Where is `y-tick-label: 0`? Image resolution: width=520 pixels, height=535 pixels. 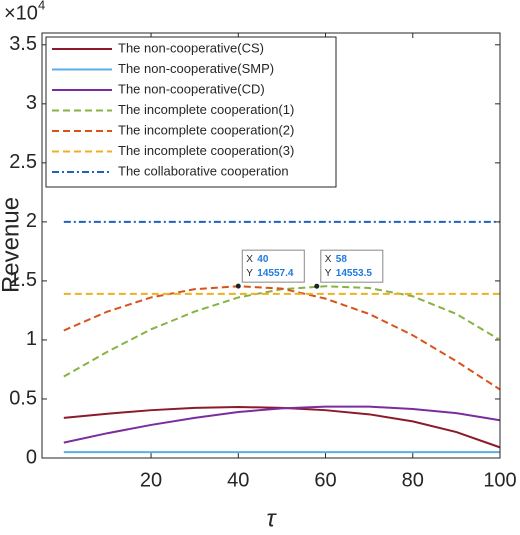 y-tick-label: 0 is located at coordinates (31, 457).